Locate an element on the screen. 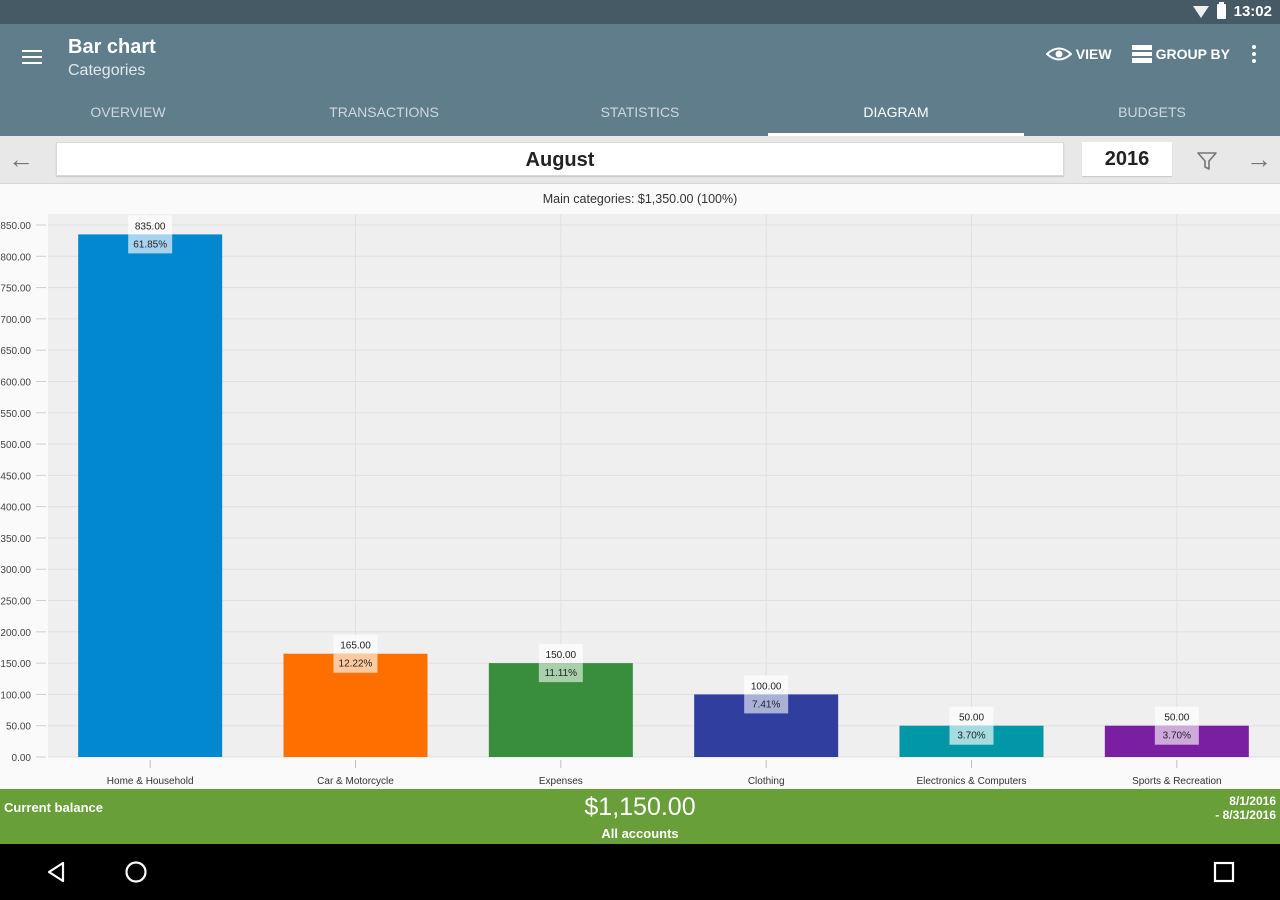 The width and height of the screenshot is (1280, 900). menu-button is located at coordinates (36, 58).